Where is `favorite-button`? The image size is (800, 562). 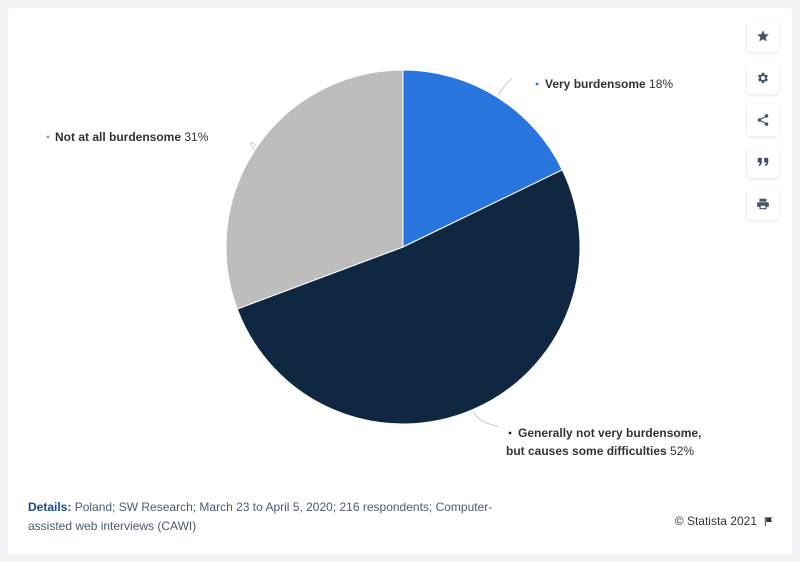 favorite-button is located at coordinates (763, 36).